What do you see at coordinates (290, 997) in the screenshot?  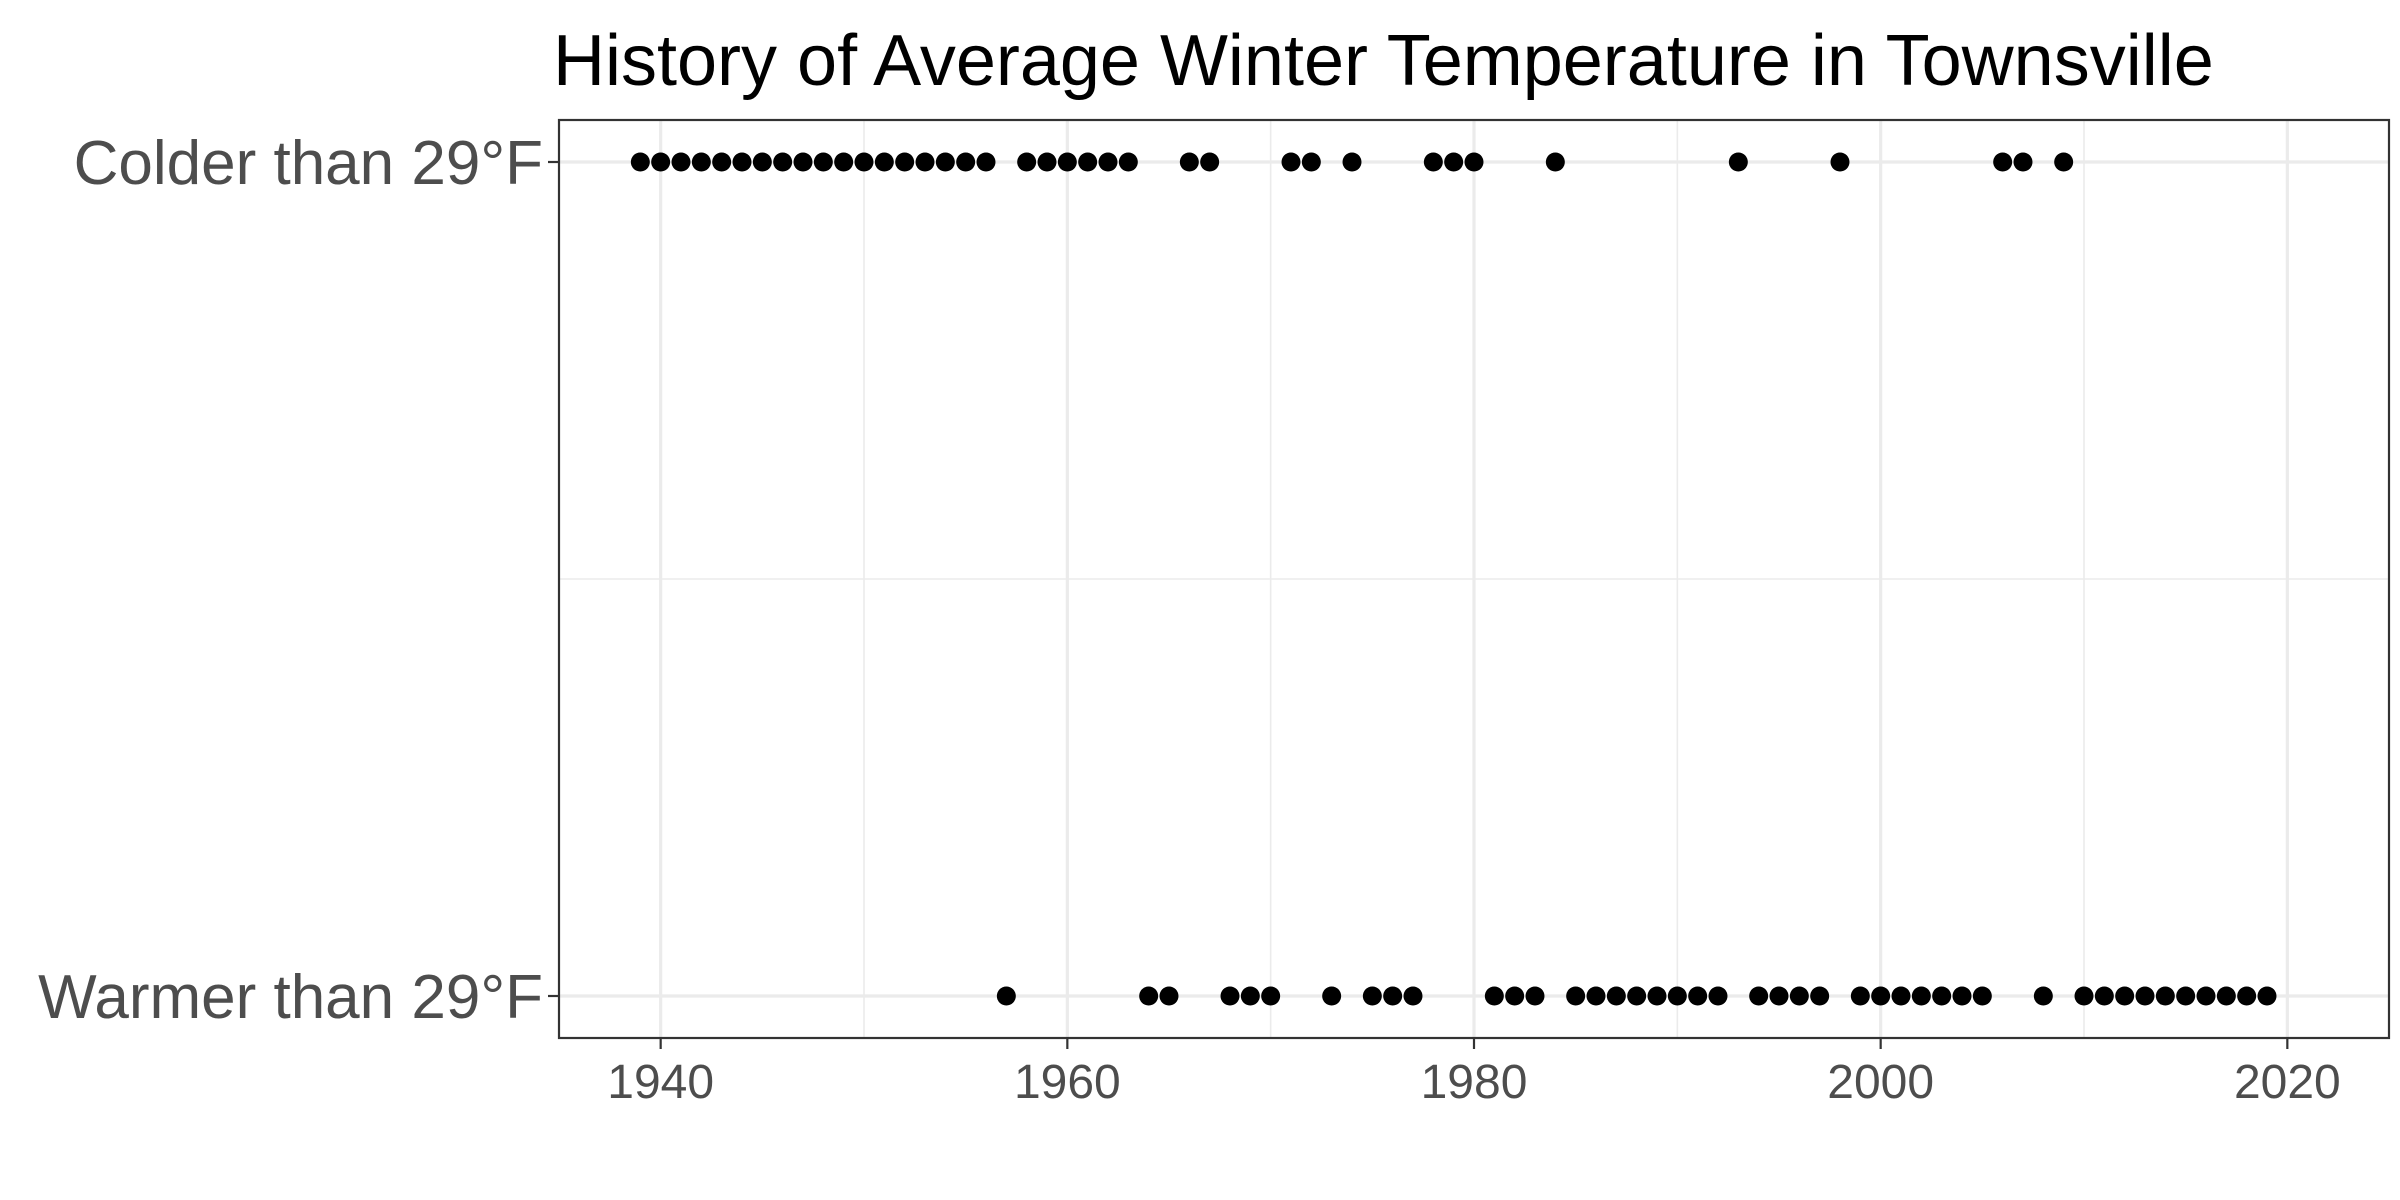 I see `y-tick-label: Warmer than 29°F` at bounding box center [290, 997].